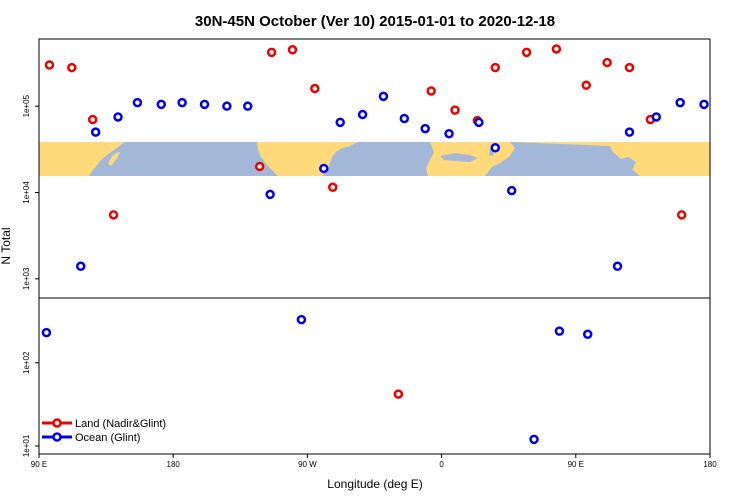  Describe the element at coordinates (174, 464) in the screenshot. I see `x-tick-label-1: 180` at that location.